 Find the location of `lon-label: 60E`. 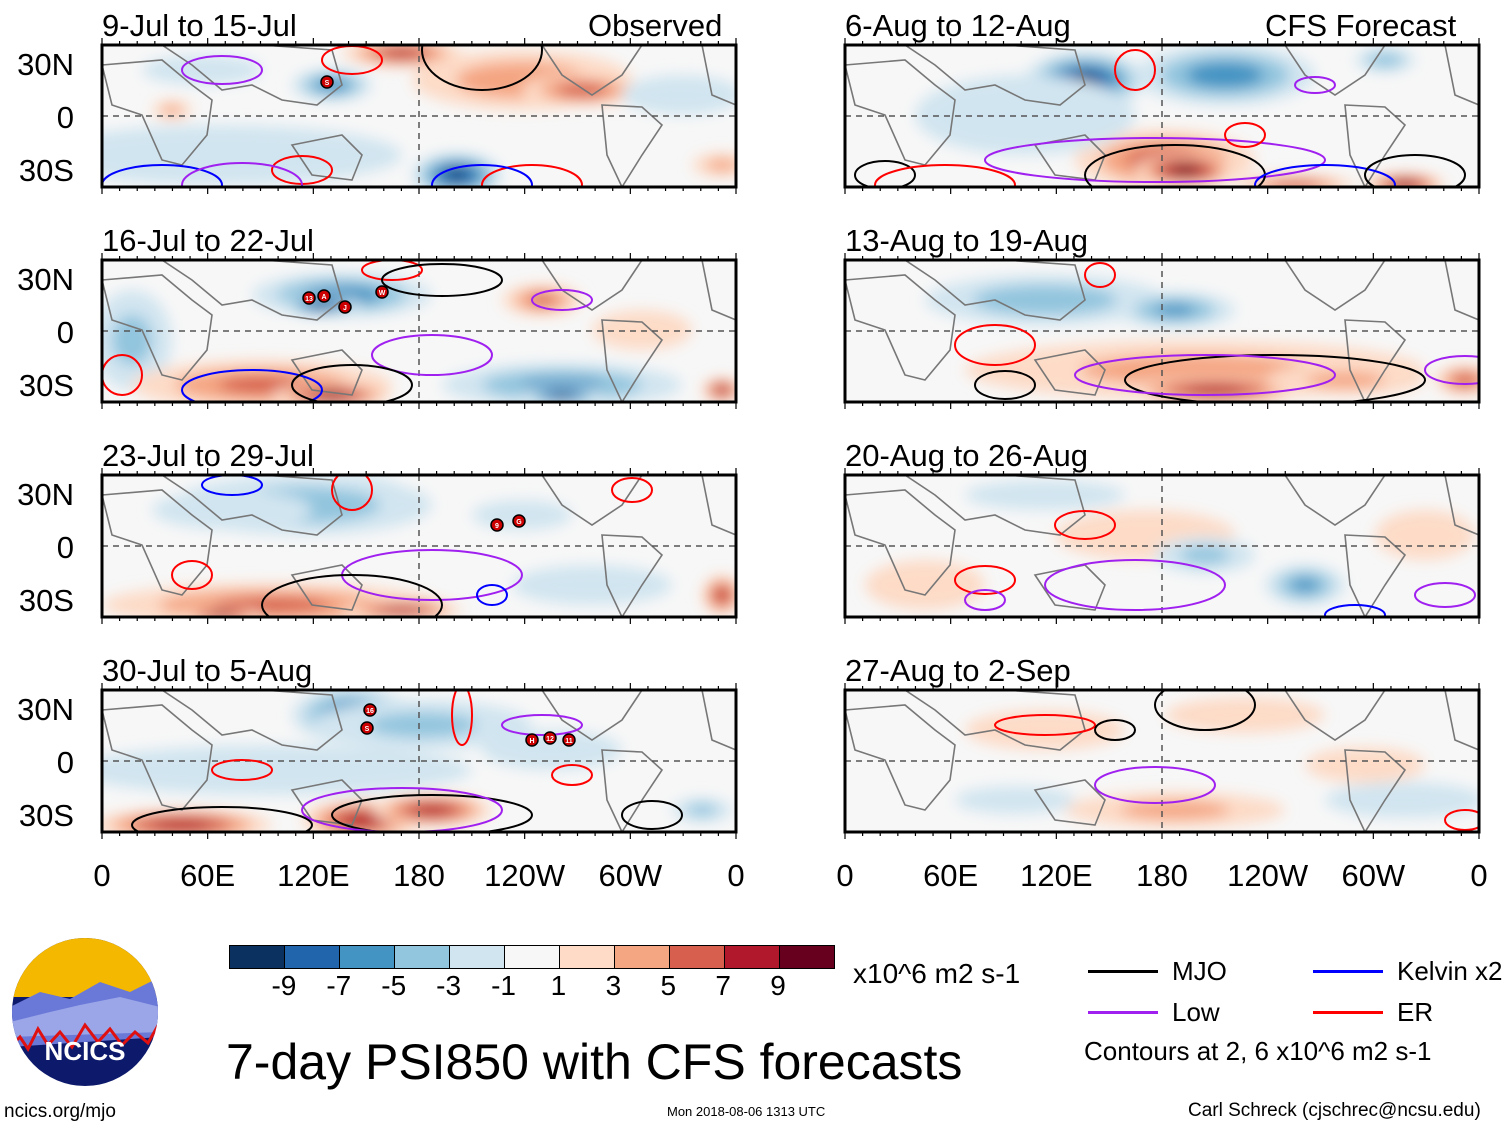

lon-label: 60E is located at coordinates (951, 875).